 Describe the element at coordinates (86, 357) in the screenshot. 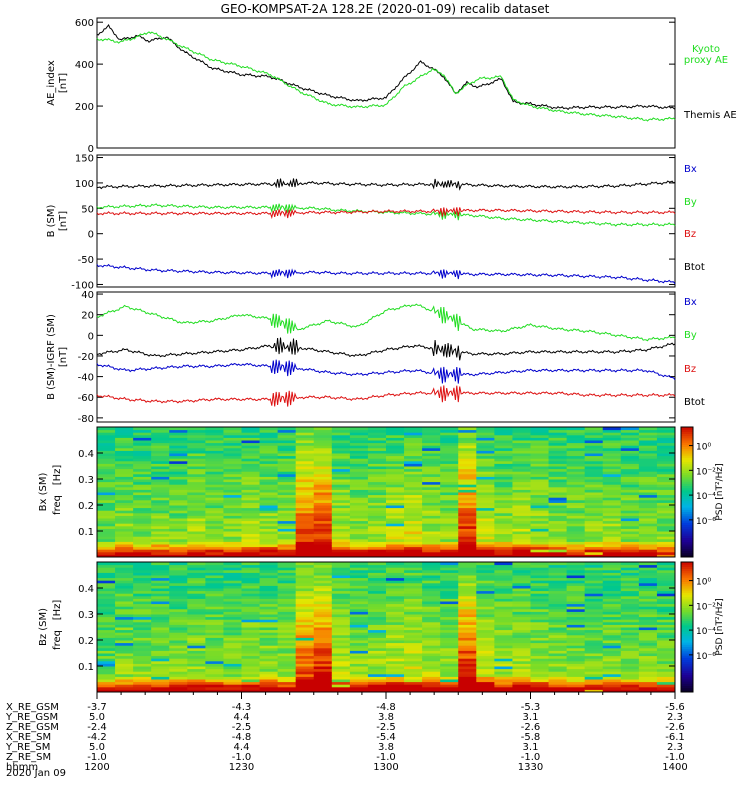

I see `bigrf-ytick-label: -20` at that location.